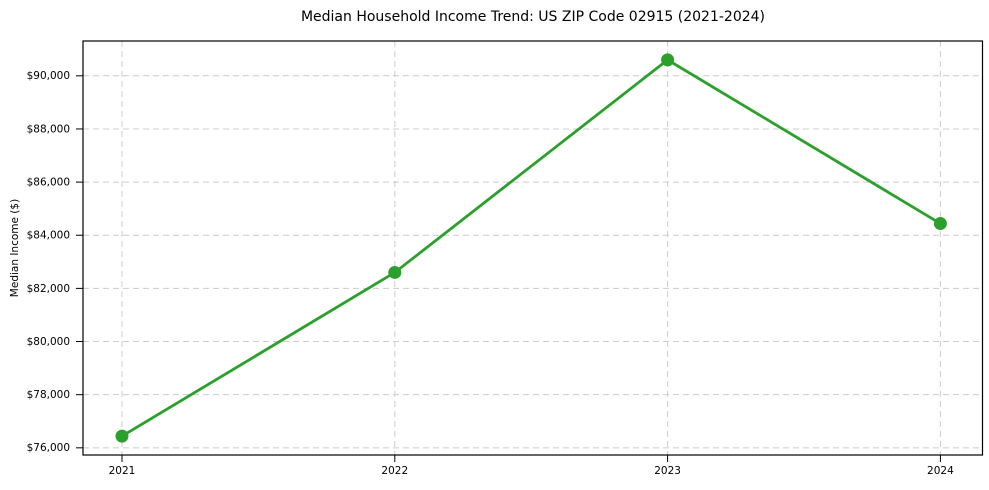 This screenshot has height=490, width=989. What do you see at coordinates (48, 236) in the screenshot?
I see `y-tick-label: $84,000` at bounding box center [48, 236].